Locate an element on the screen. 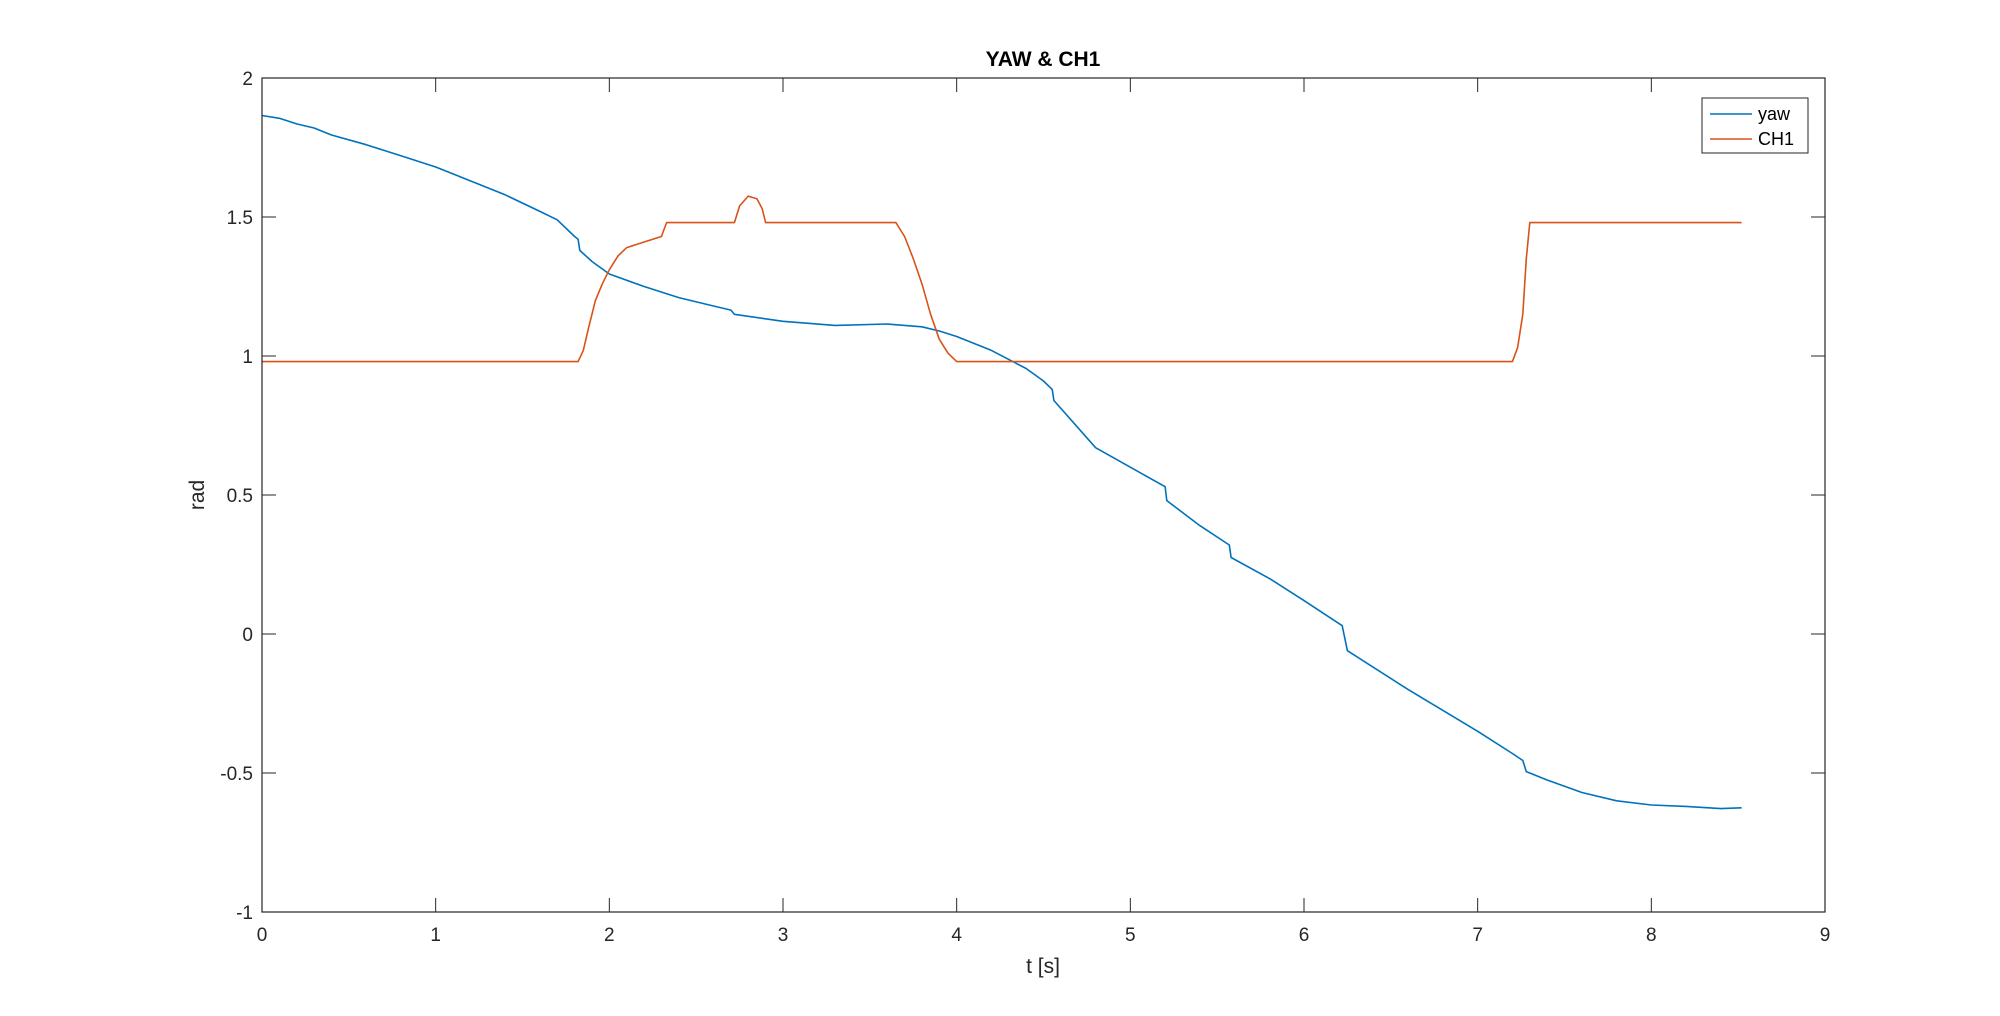  x-tick-label: 0 is located at coordinates (262, 935).